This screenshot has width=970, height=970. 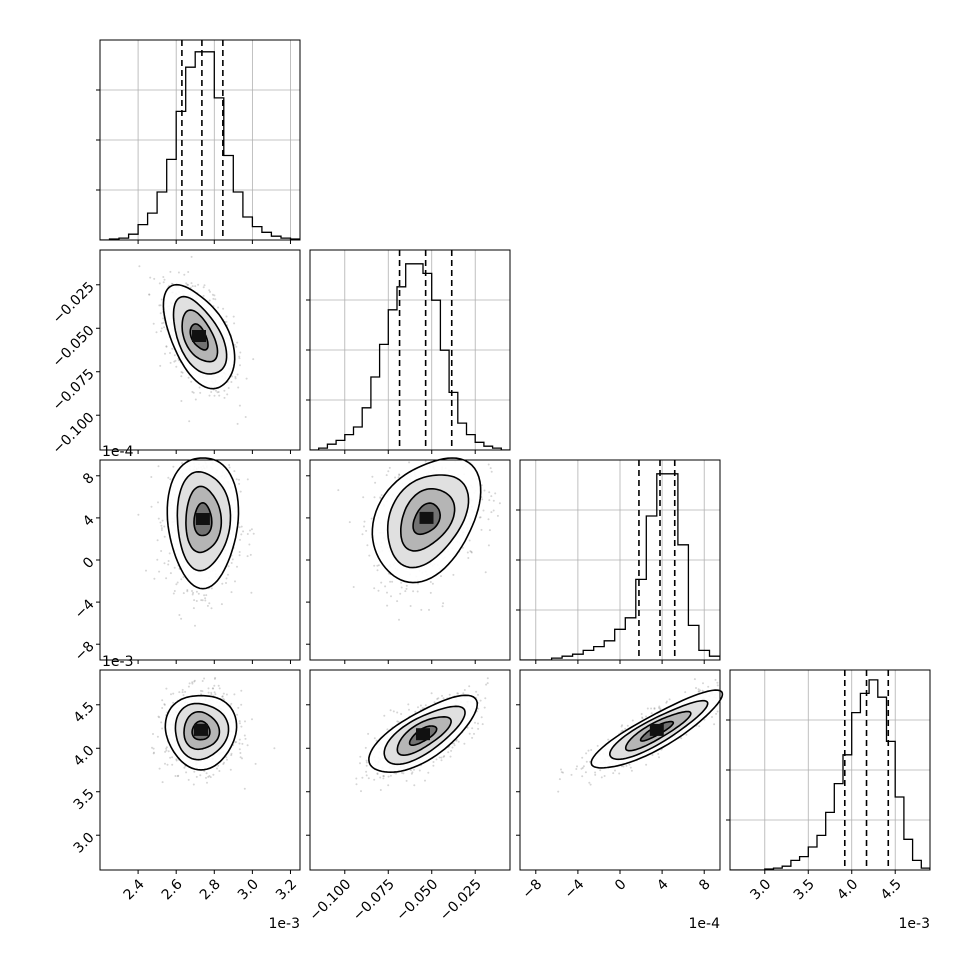 I want to click on scatter-panel-p3-p4: −8 −4 0 4 8, so click(x=620, y=785).